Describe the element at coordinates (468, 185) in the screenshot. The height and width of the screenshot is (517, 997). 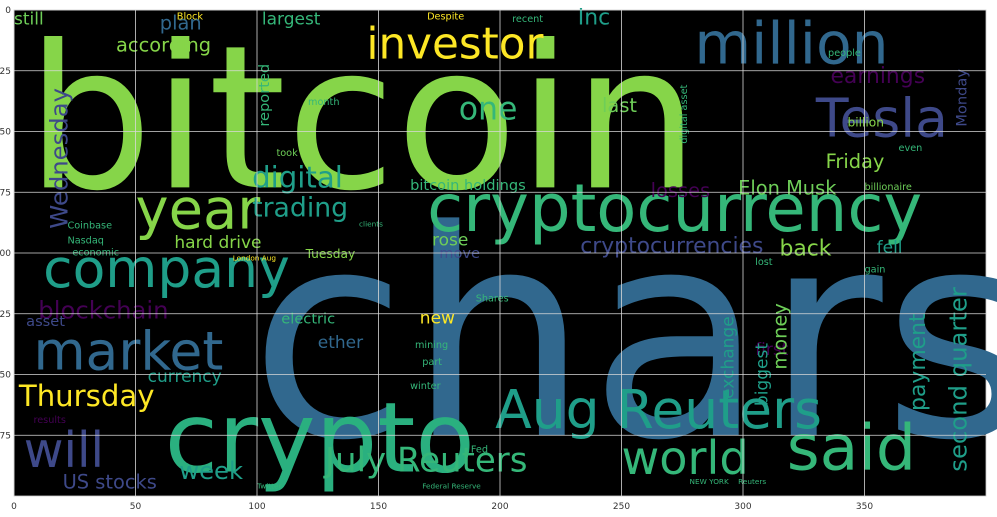
I see `word-31: bitcoin holdings` at that location.